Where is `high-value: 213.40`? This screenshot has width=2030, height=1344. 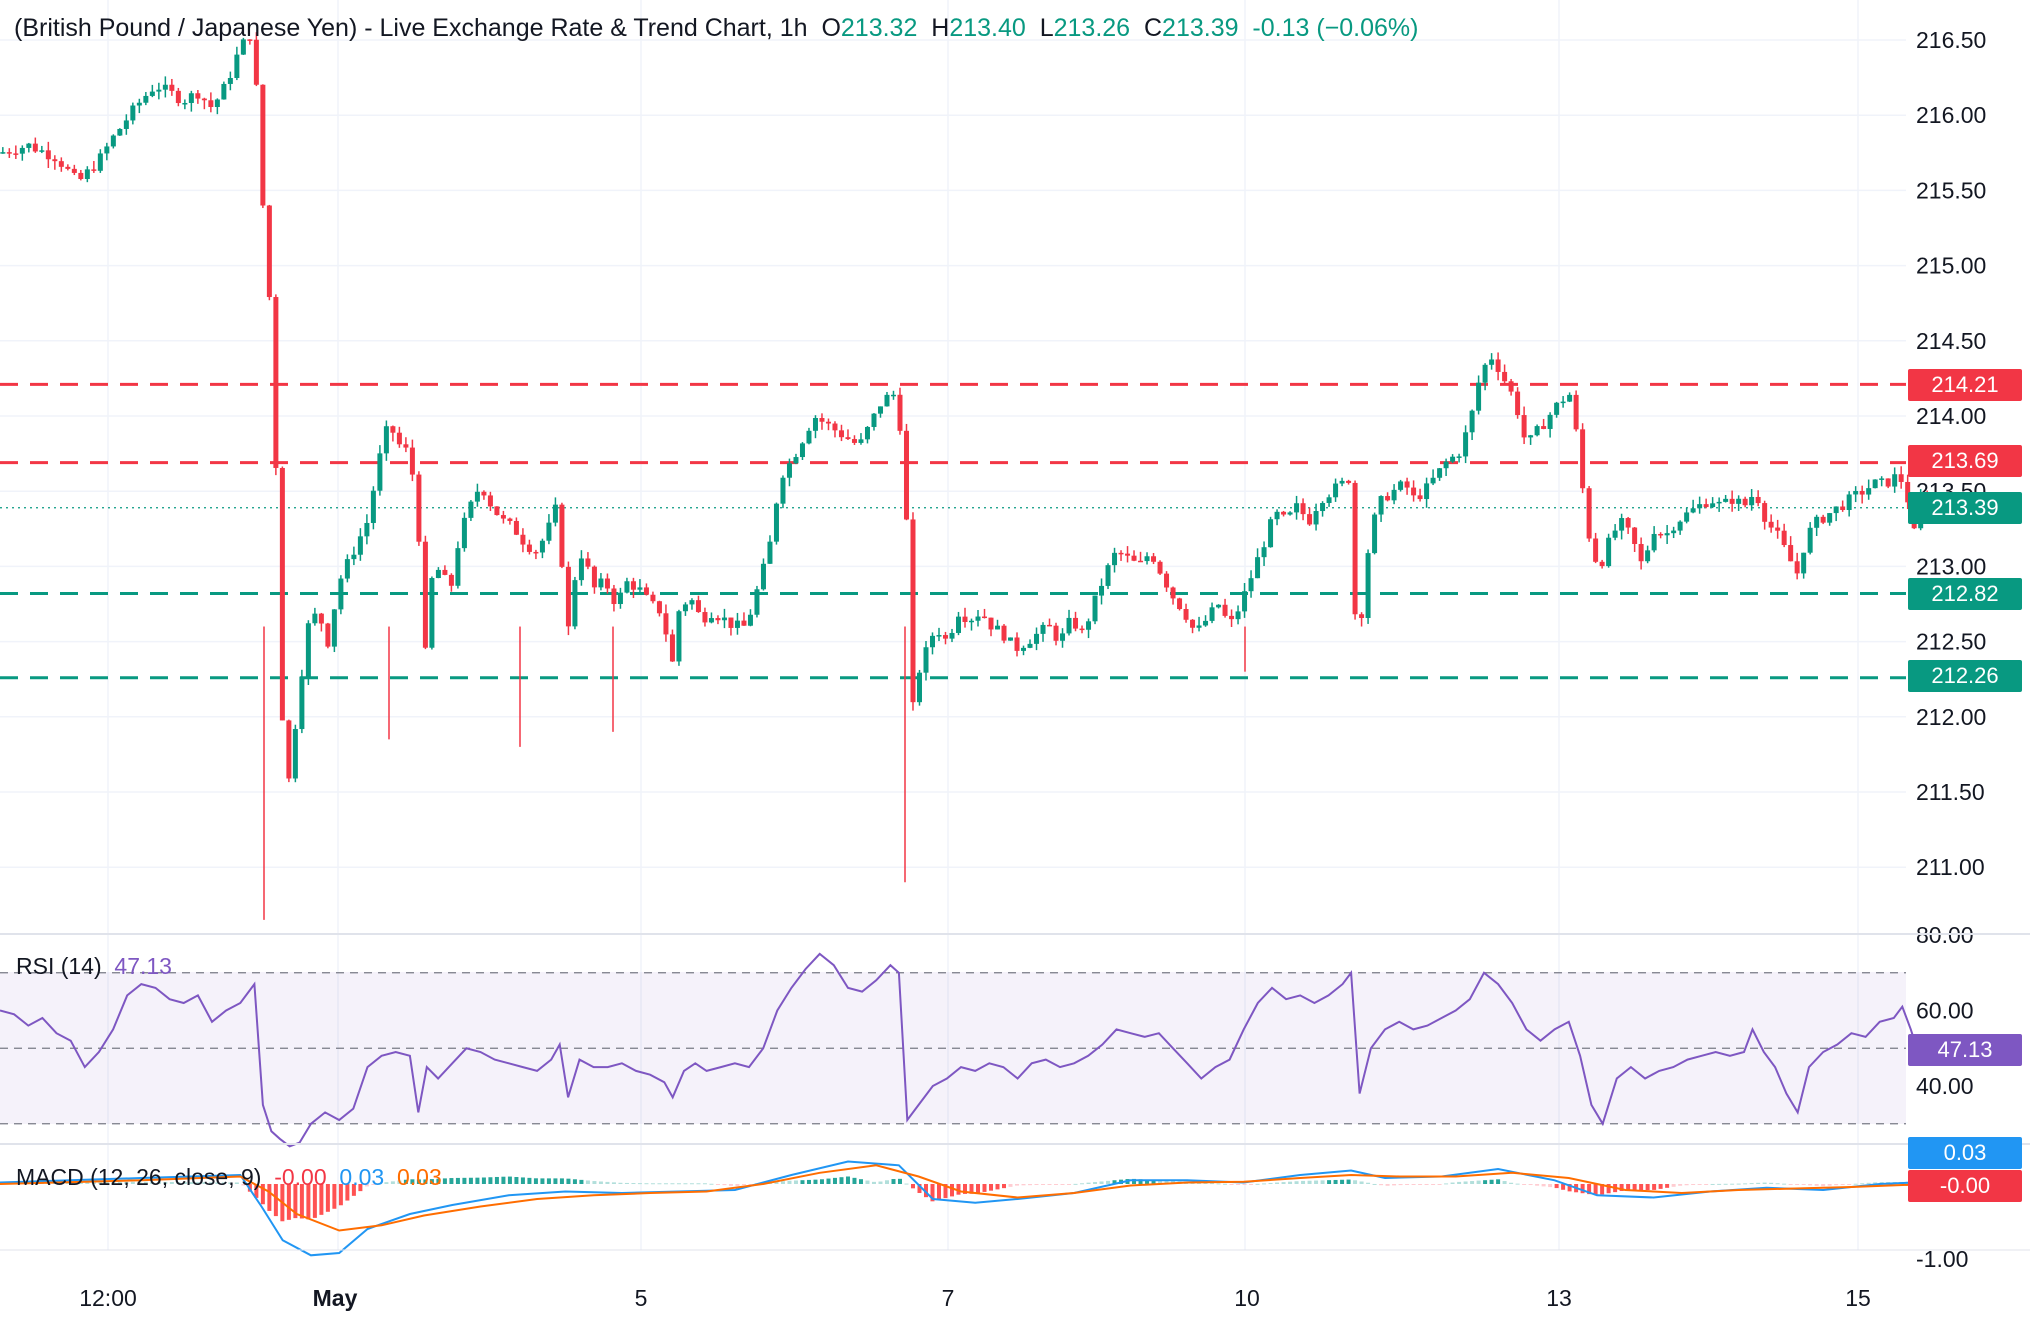 high-value: 213.40 is located at coordinates (987, 28).